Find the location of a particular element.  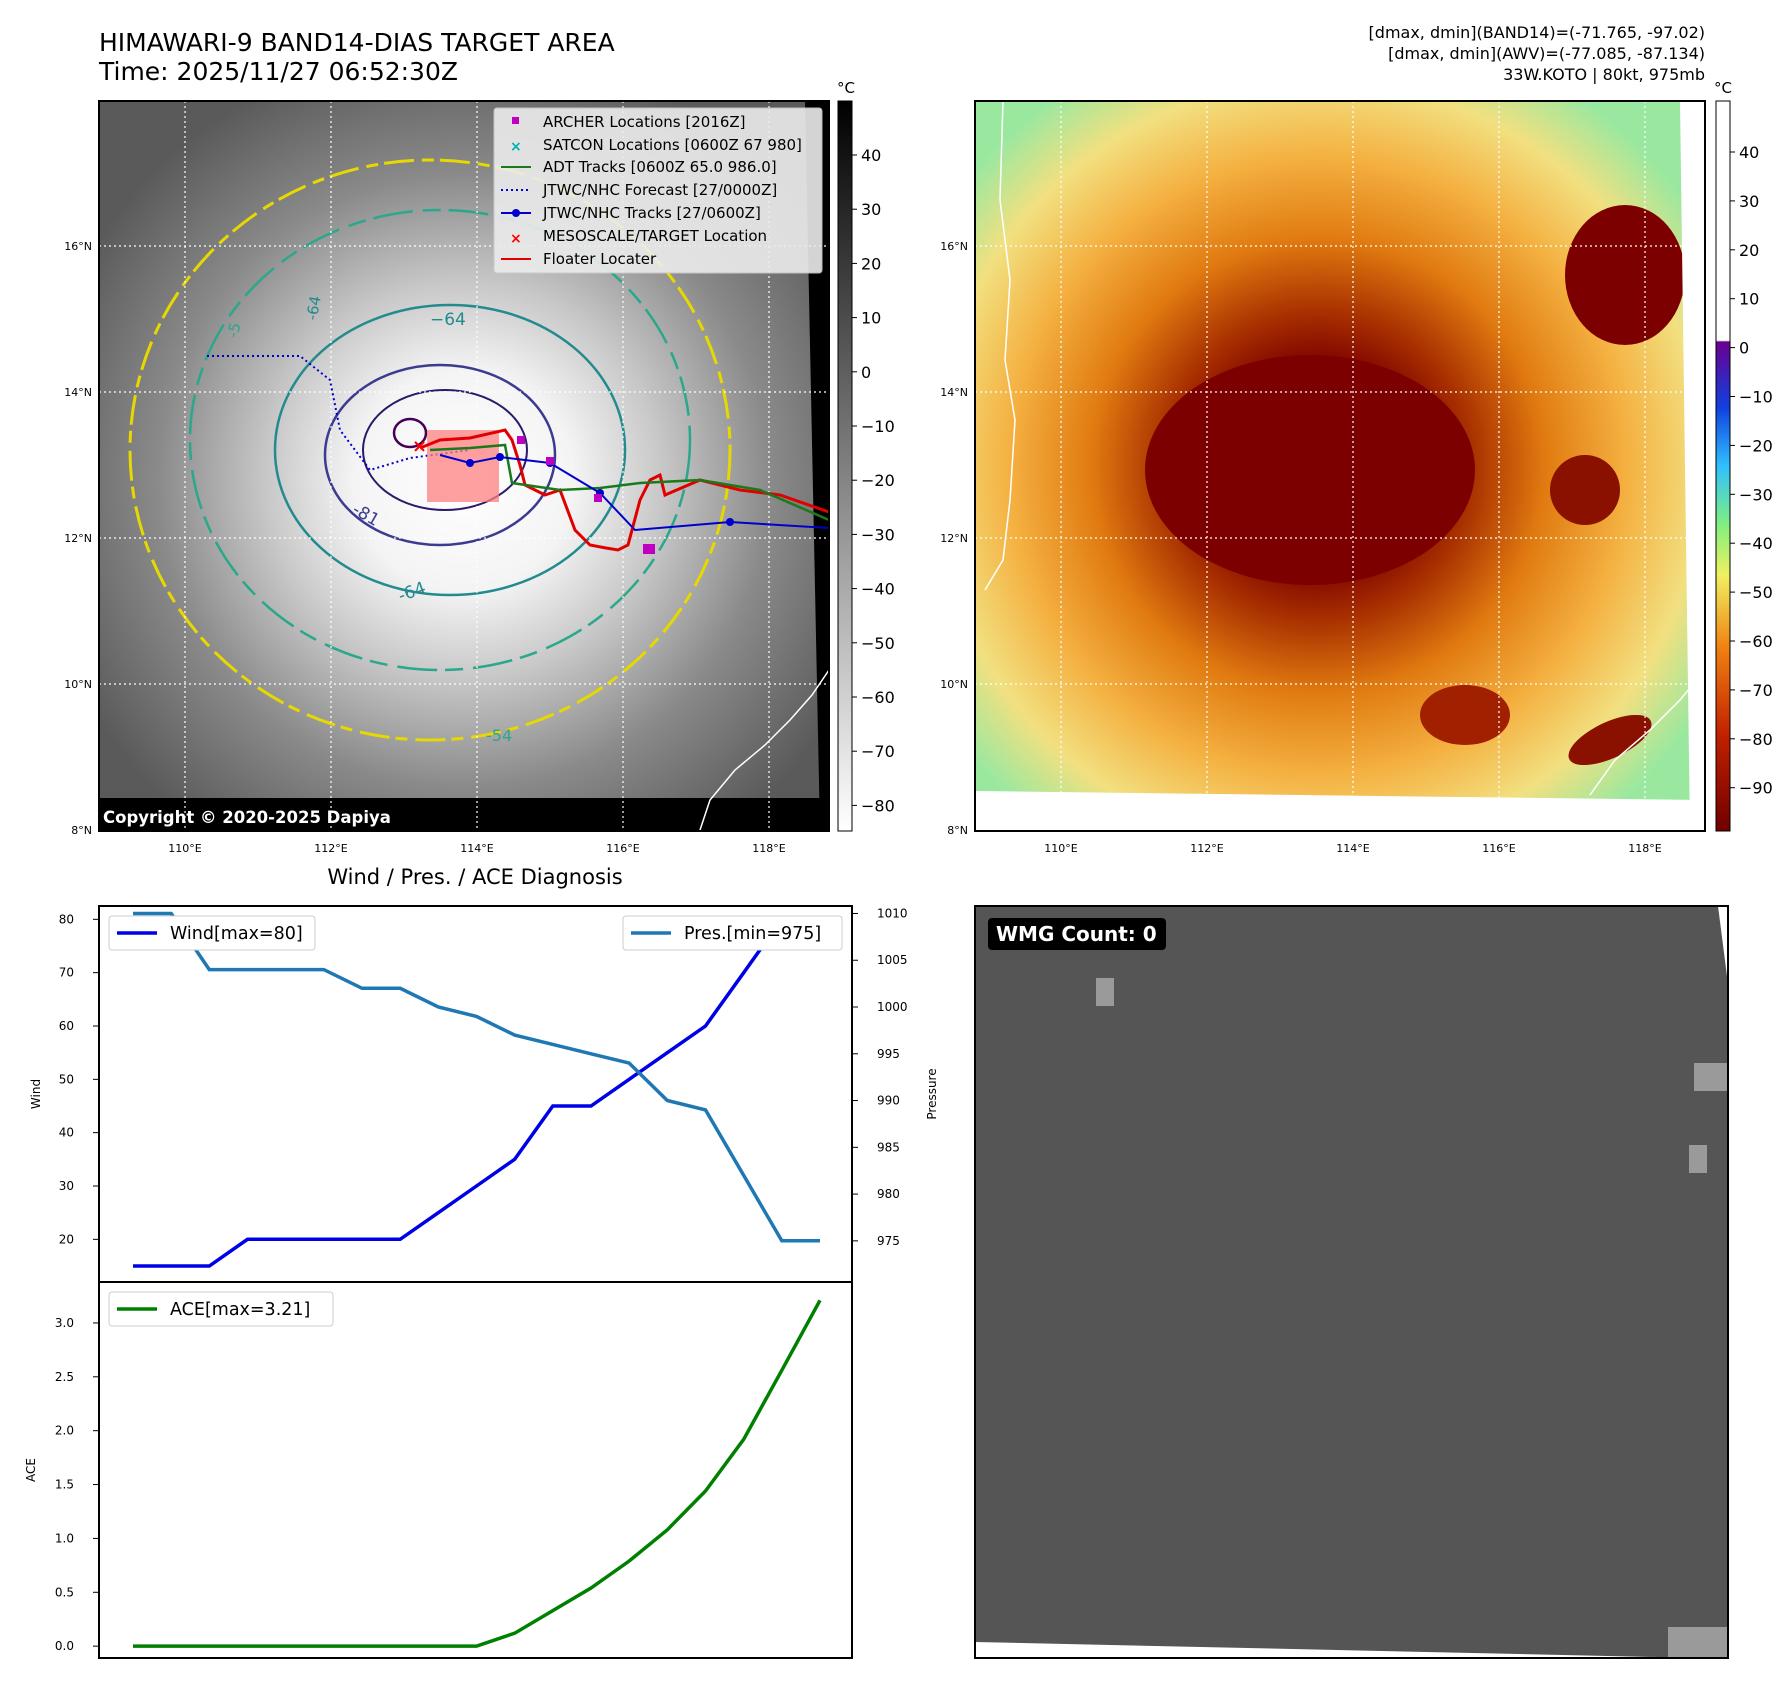

colTicks-label-0: 40 is located at coordinates (1749, 152).